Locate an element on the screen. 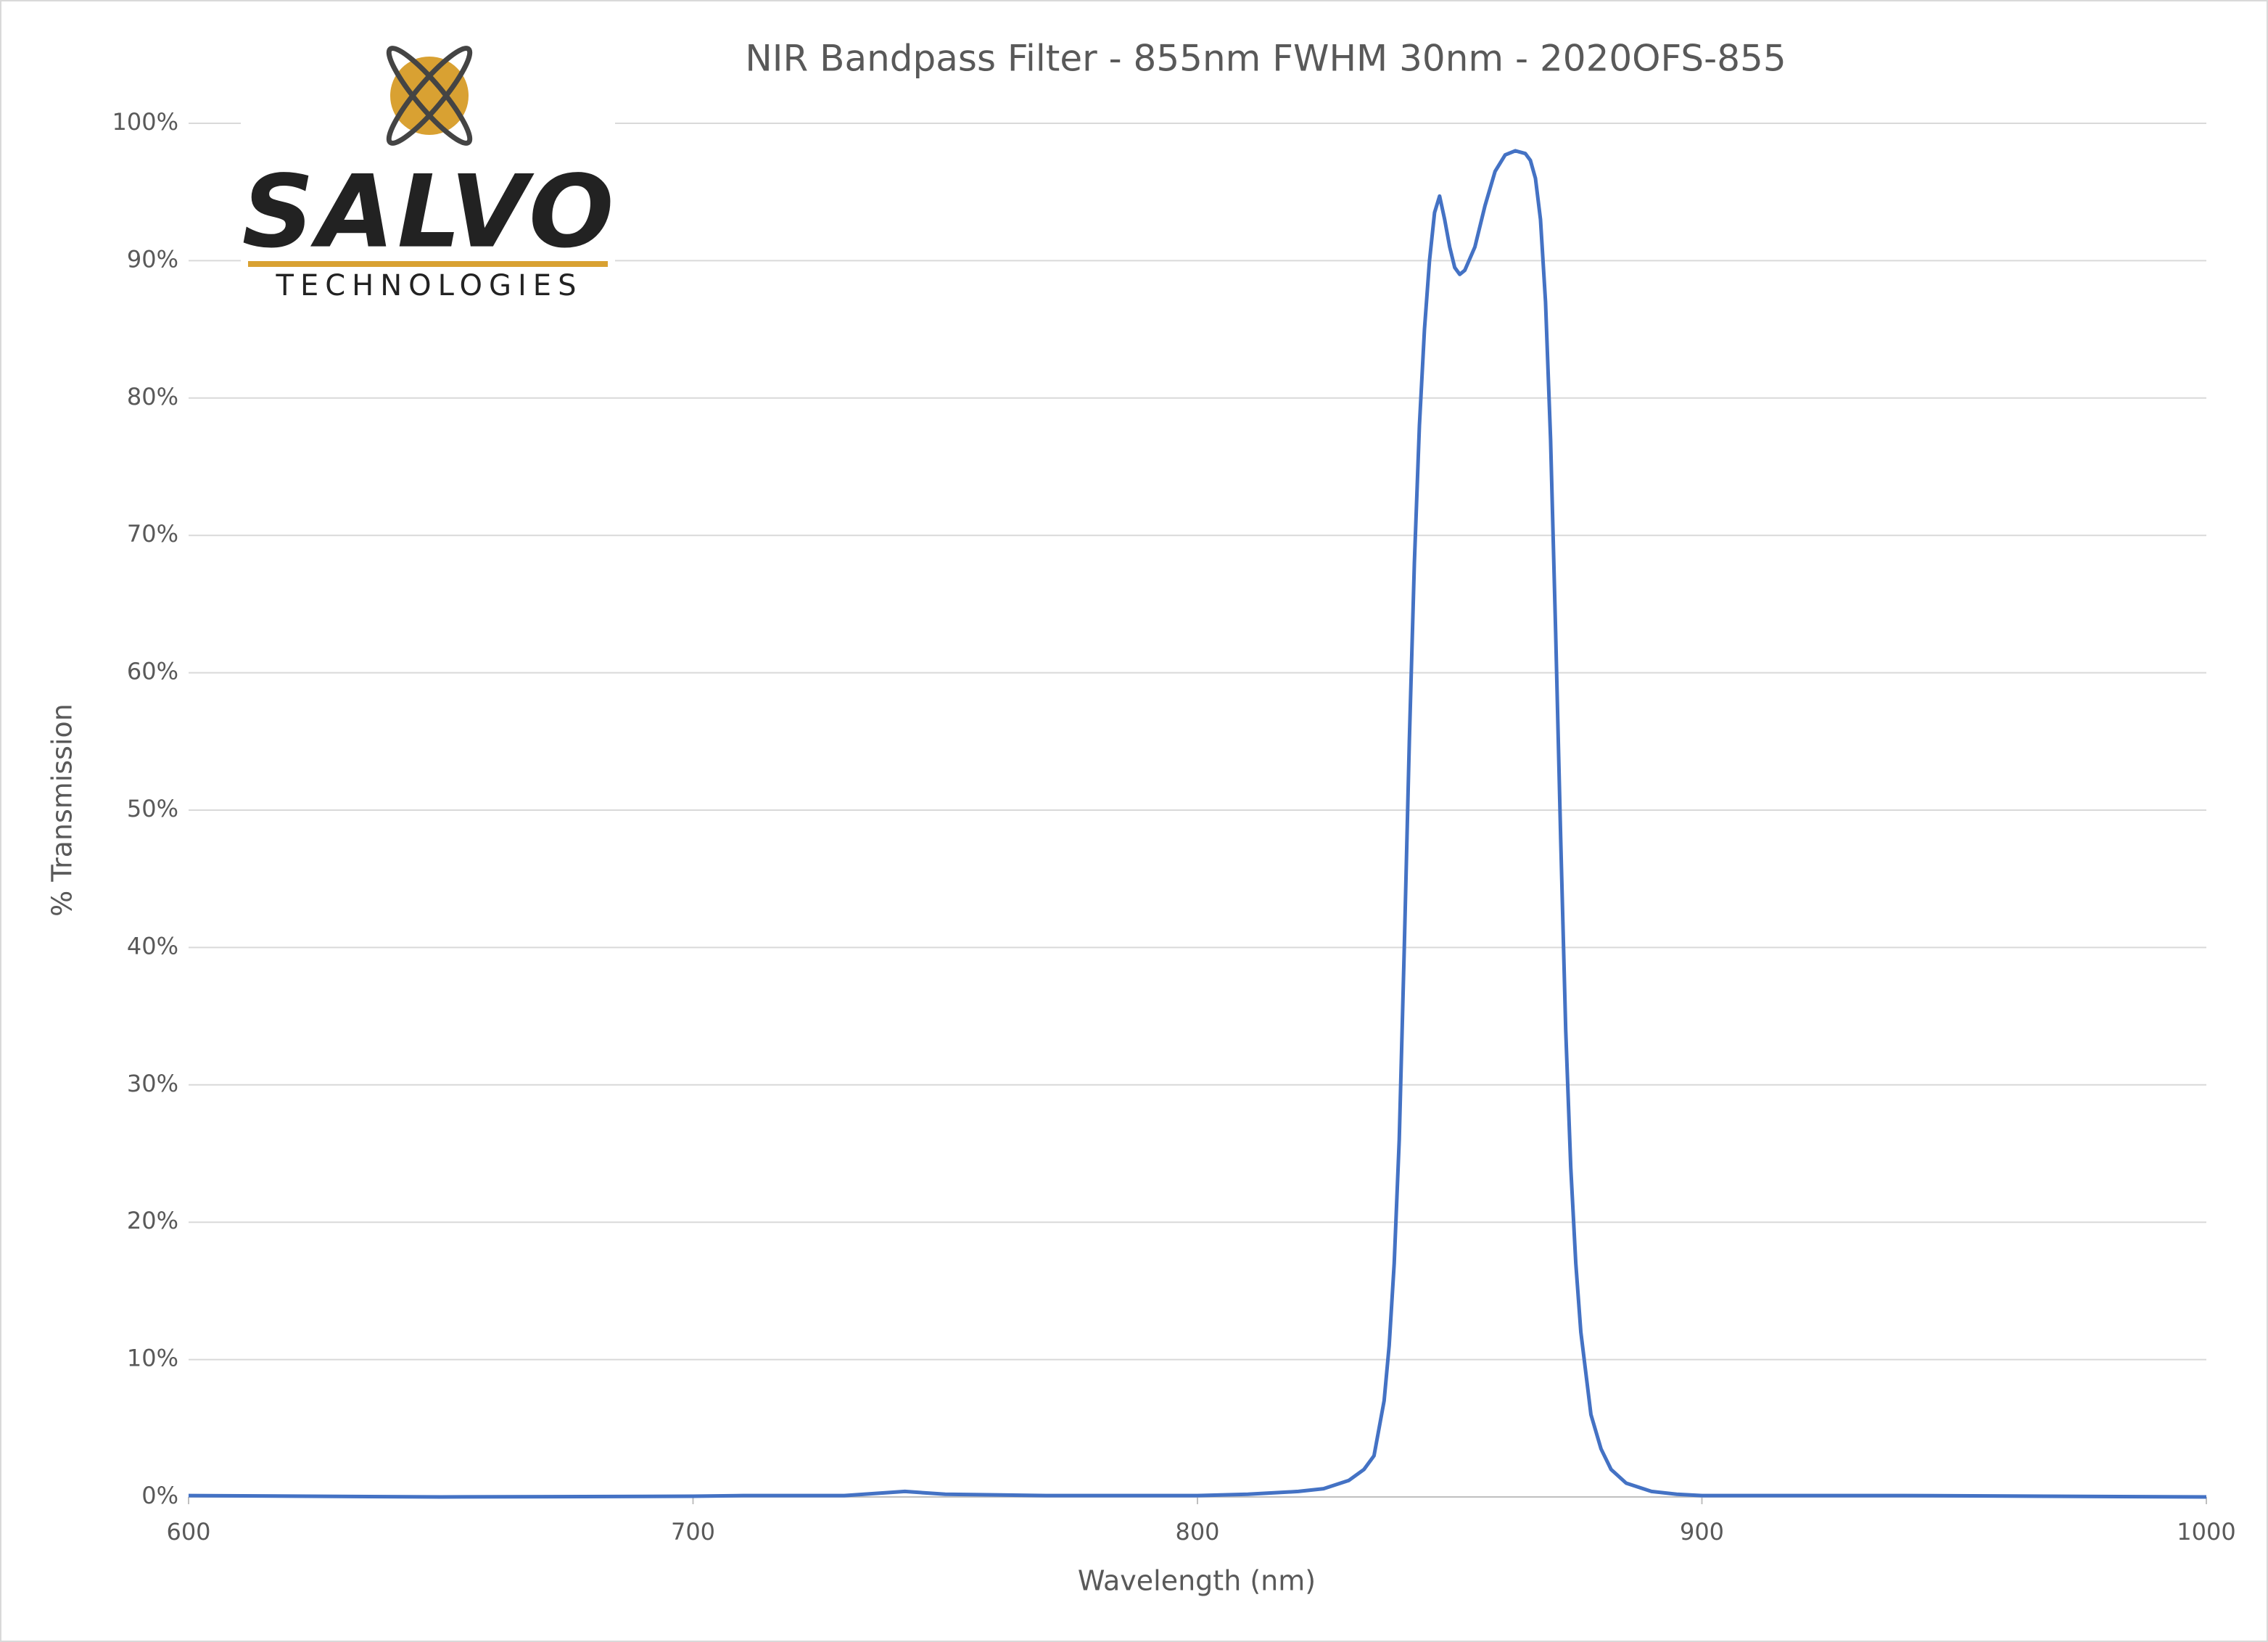  y-tick-label: 30% is located at coordinates (152, 1084).